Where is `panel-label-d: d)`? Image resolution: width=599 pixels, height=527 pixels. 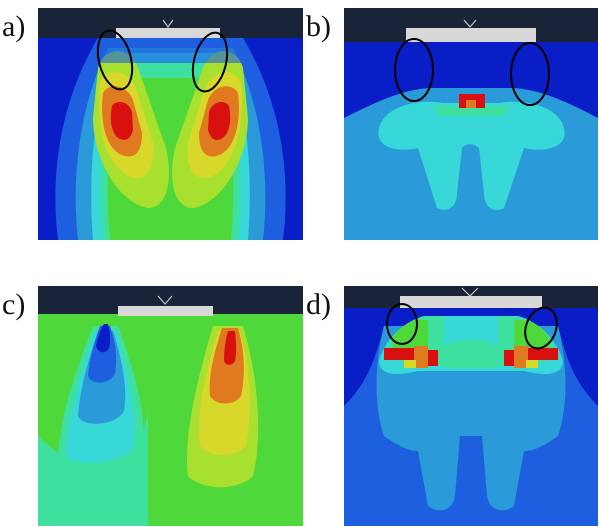 panel-label-d: d) is located at coordinates (318, 304).